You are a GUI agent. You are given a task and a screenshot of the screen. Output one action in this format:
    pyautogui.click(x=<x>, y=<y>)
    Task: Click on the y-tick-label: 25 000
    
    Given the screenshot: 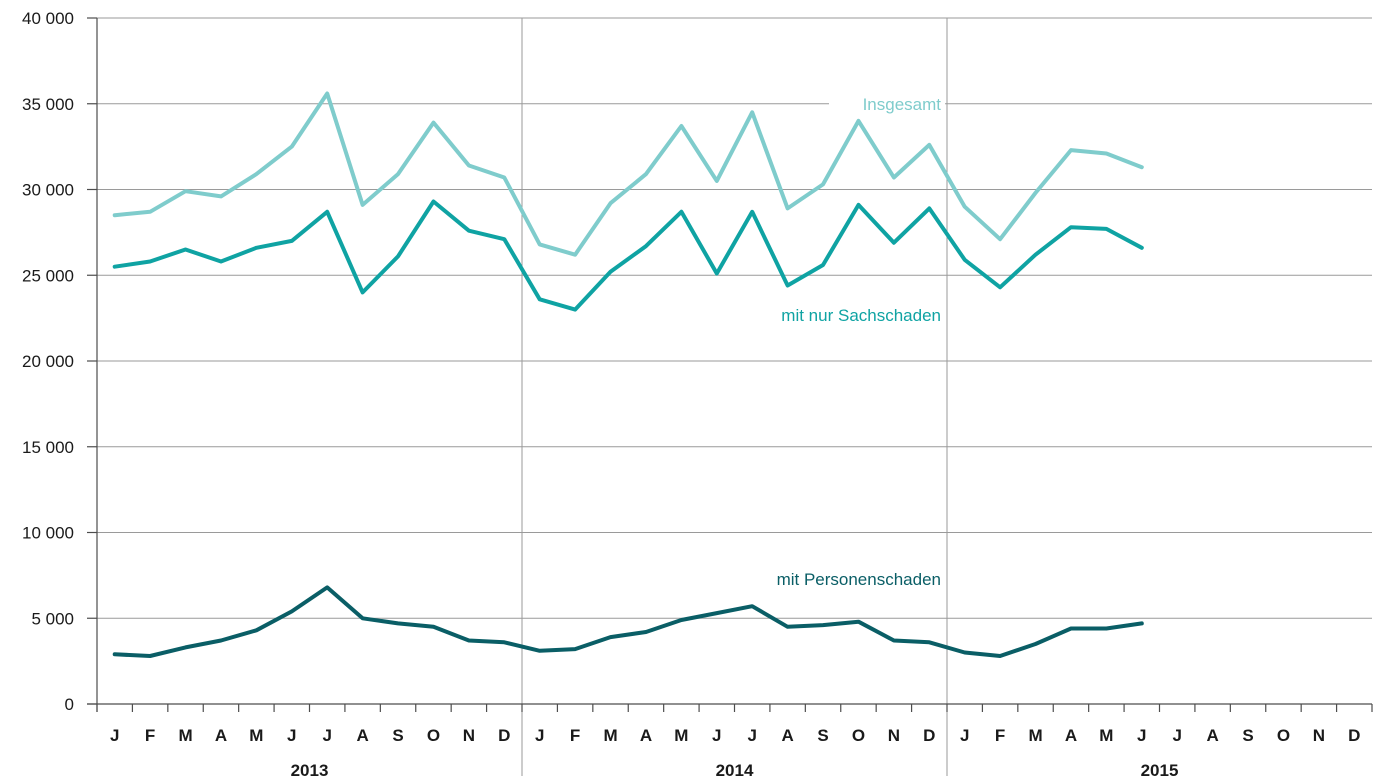 What is the action you would take?
    pyautogui.click(x=48, y=275)
    